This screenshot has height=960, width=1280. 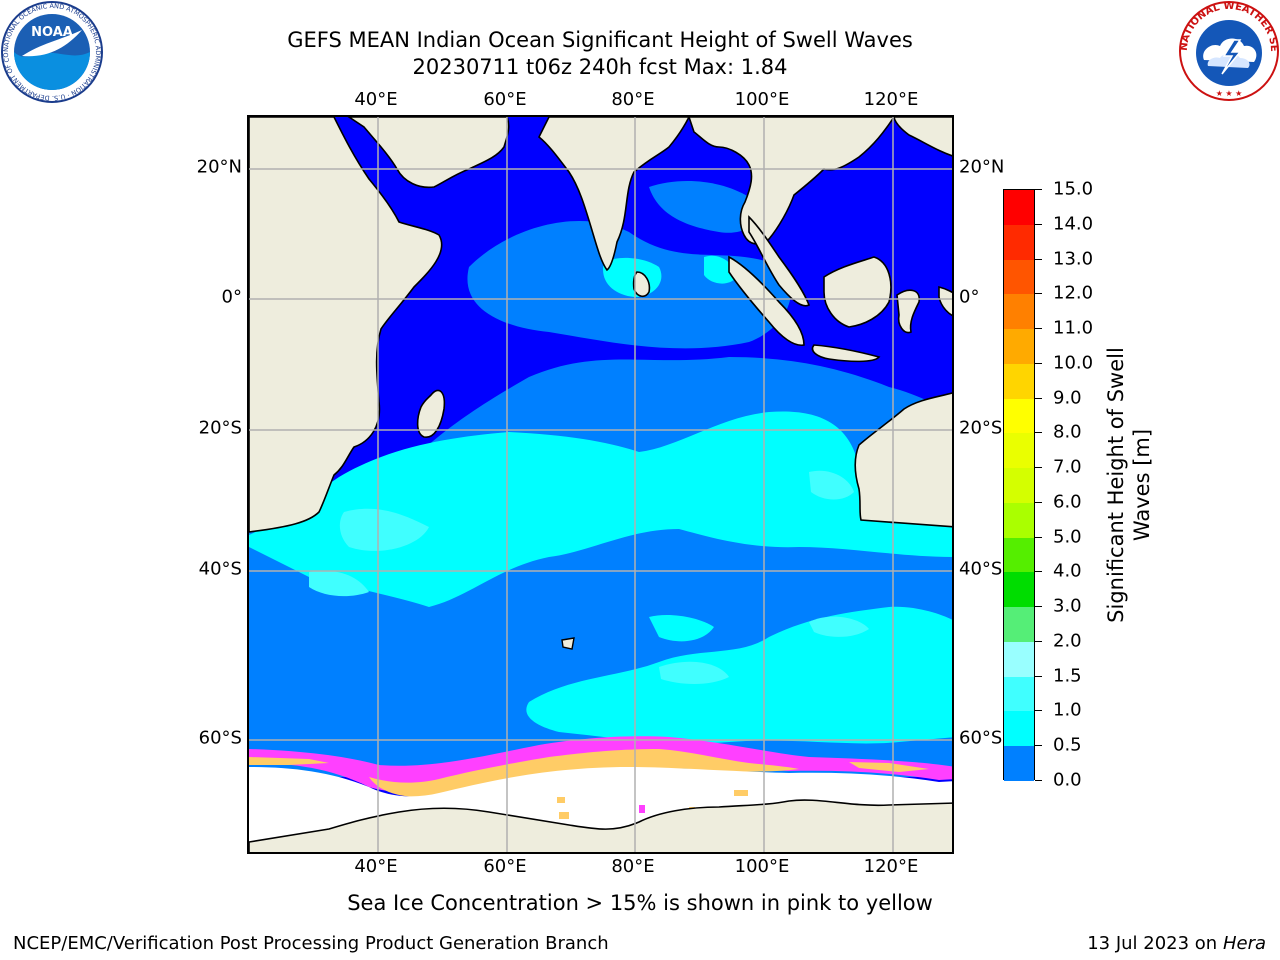 I want to click on lon-tick-top-60e: 60°E, so click(x=505, y=99).